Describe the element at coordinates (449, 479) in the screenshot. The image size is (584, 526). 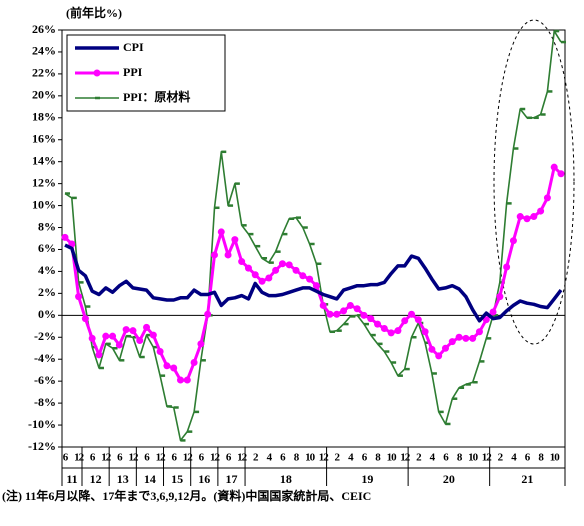
I see `year-label: 20` at that location.